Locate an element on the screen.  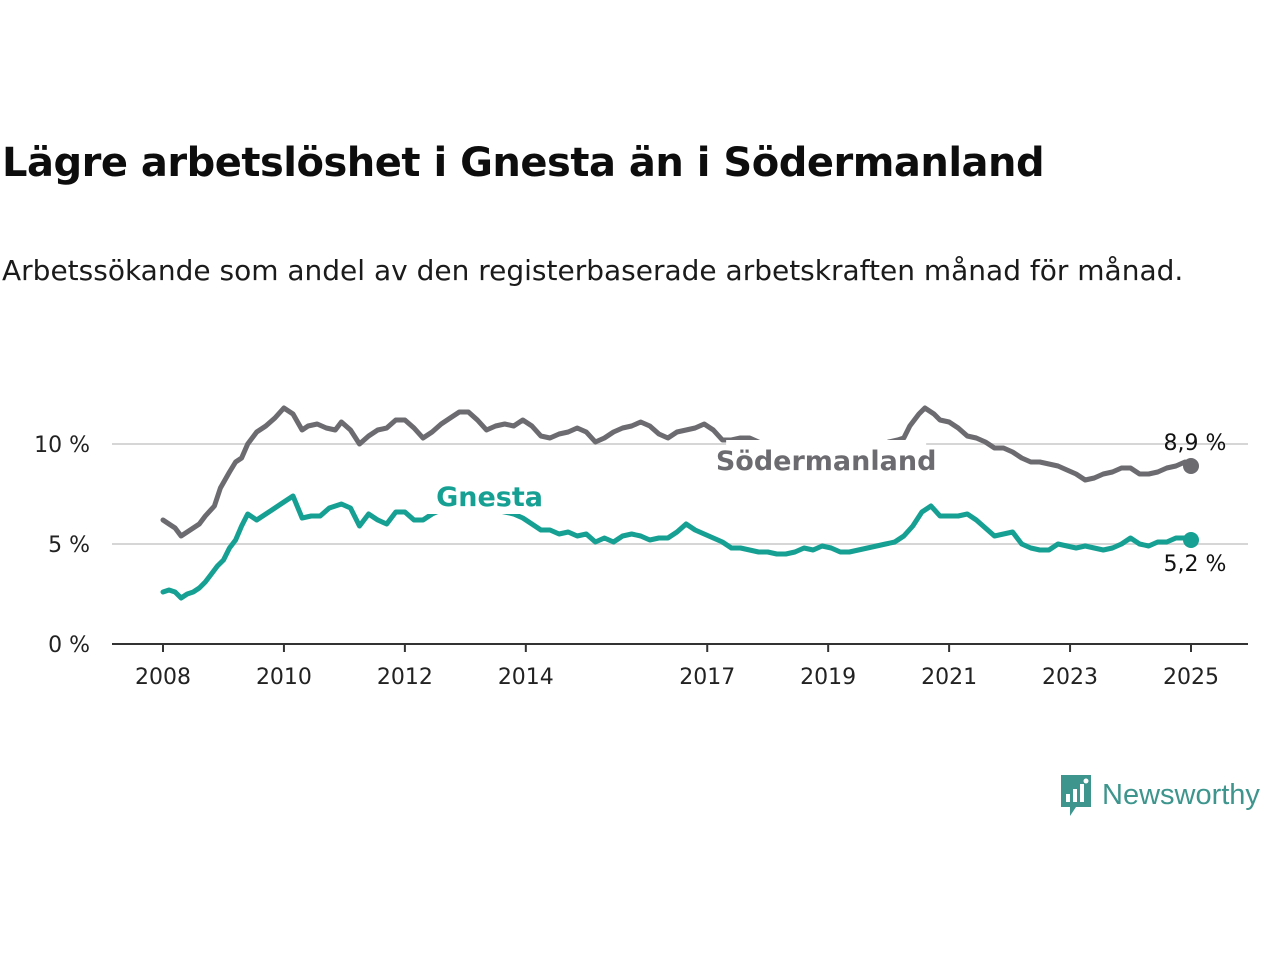
x-tick-label: 2023 is located at coordinates (1070, 677).